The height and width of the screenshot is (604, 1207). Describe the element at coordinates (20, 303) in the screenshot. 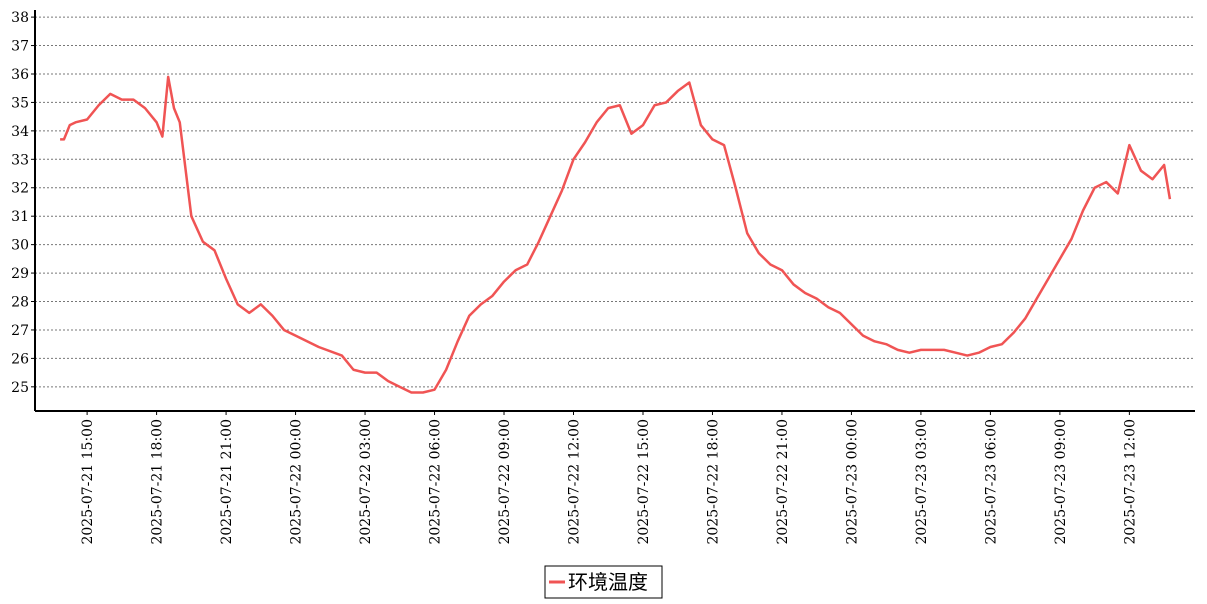

I see `y-tick-label: 28` at that location.